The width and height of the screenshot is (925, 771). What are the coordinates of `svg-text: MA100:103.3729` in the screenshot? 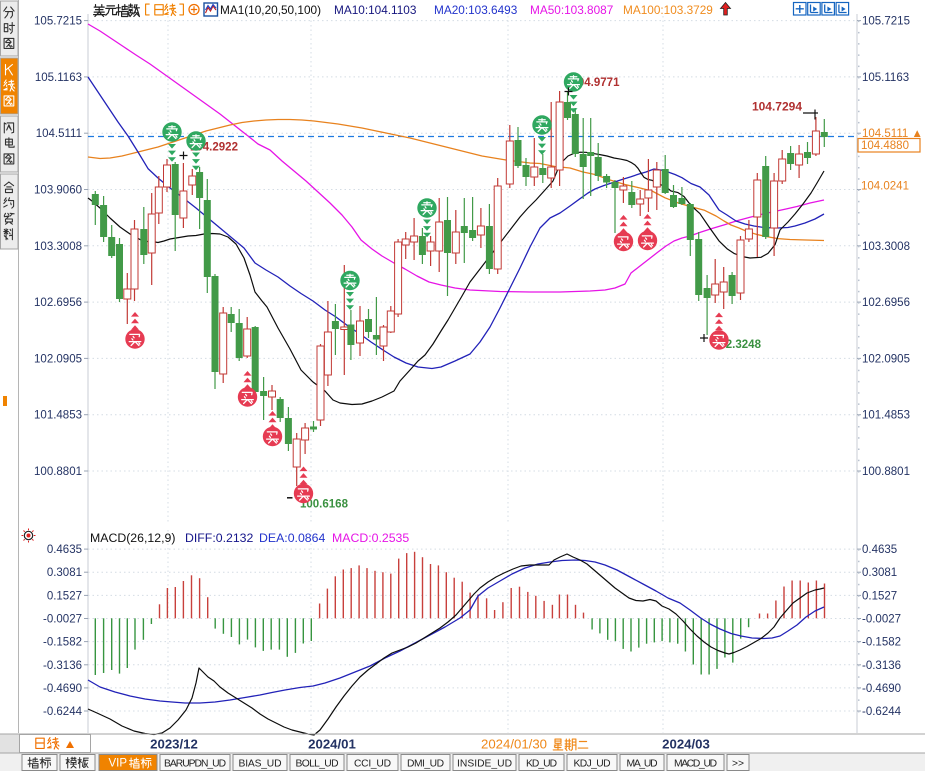 It's located at (668, 10).